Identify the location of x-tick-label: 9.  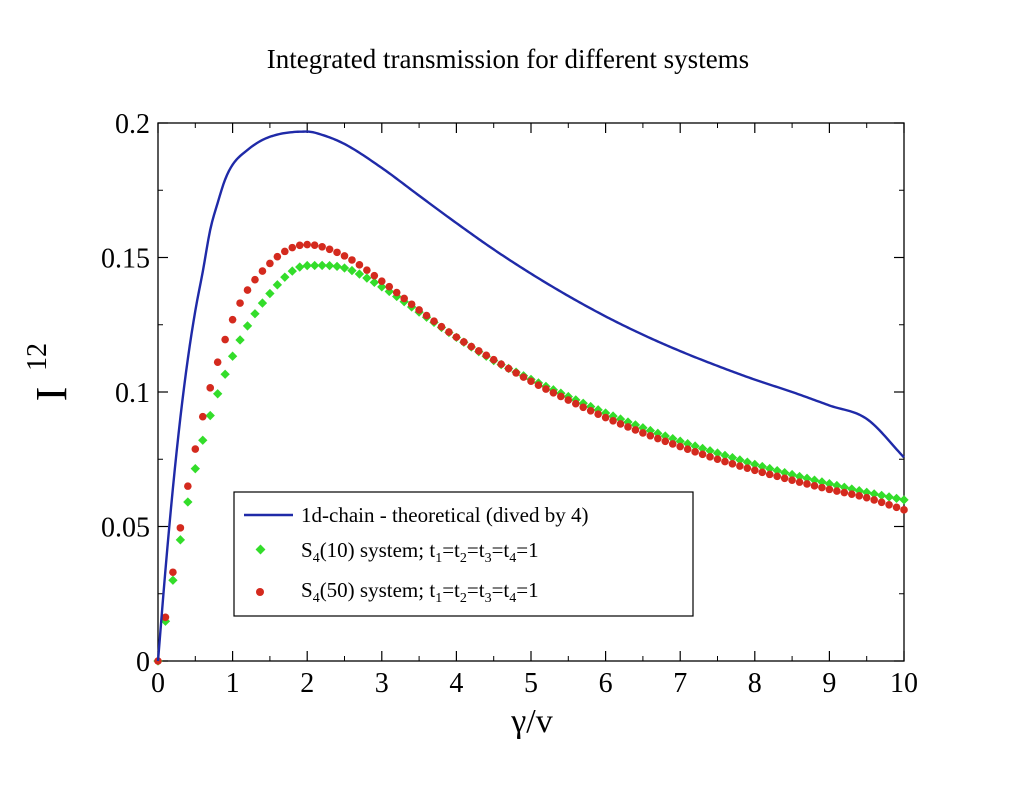
(829, 683).